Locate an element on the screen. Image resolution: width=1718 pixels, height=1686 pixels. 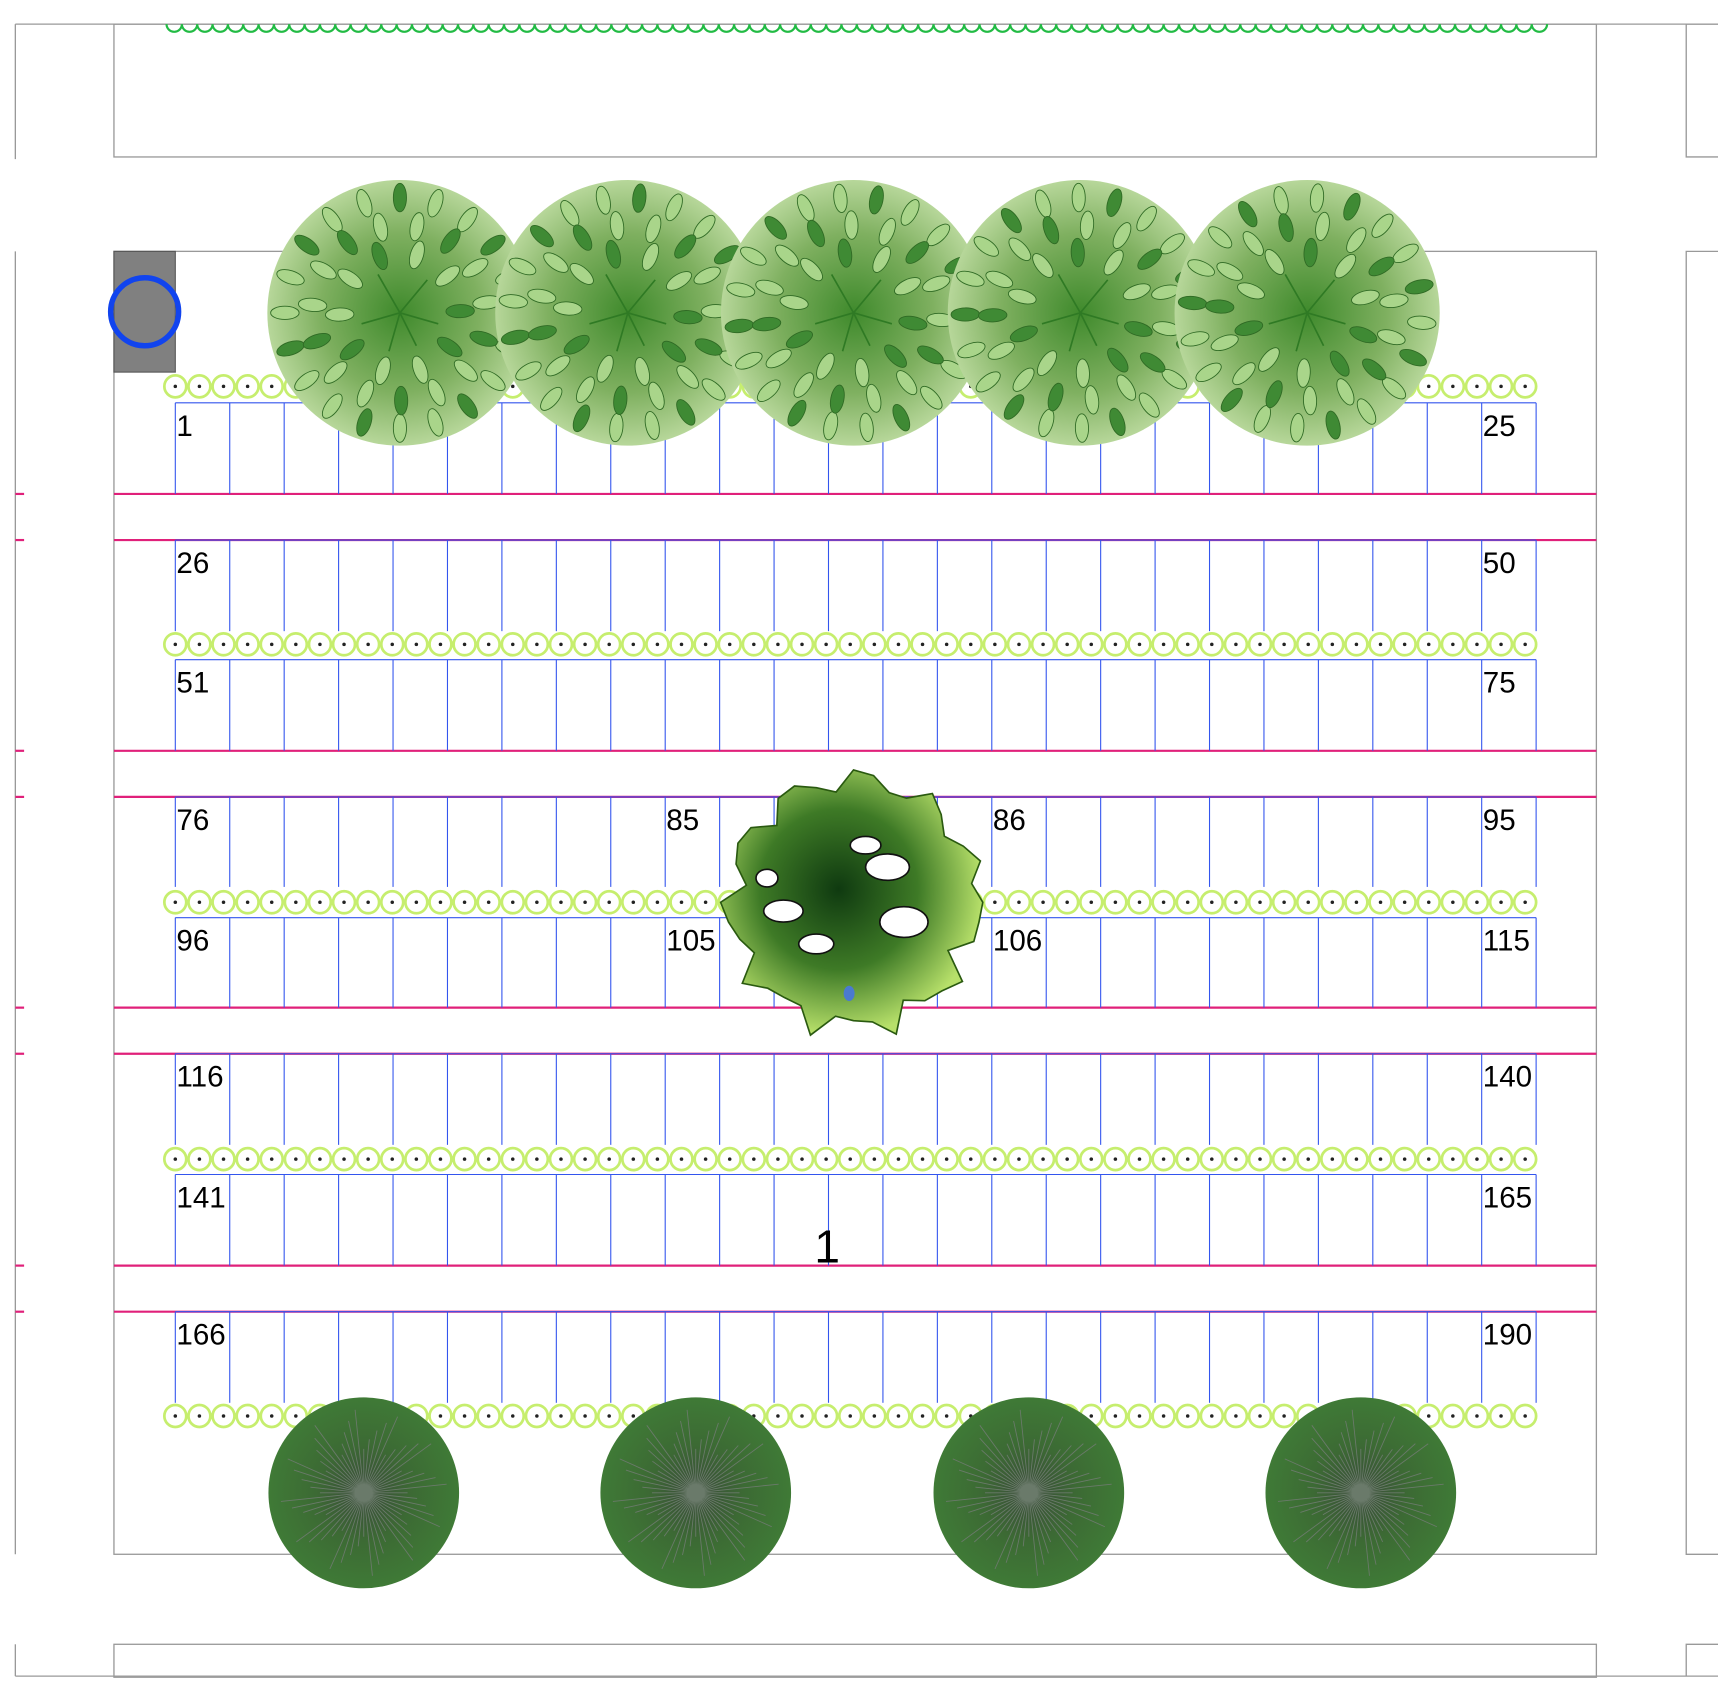
stall-number: 106 is located at coordinates (1017, 941).